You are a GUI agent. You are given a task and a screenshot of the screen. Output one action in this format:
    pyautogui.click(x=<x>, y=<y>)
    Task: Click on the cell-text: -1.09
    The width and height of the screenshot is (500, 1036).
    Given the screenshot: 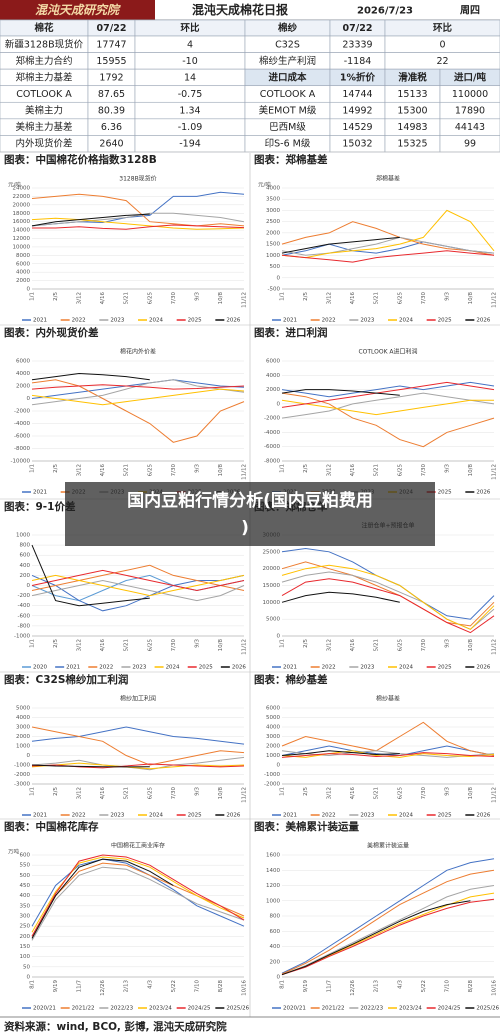 What is the action you would take?
    pyautogui.click(x=190, y=127)
    